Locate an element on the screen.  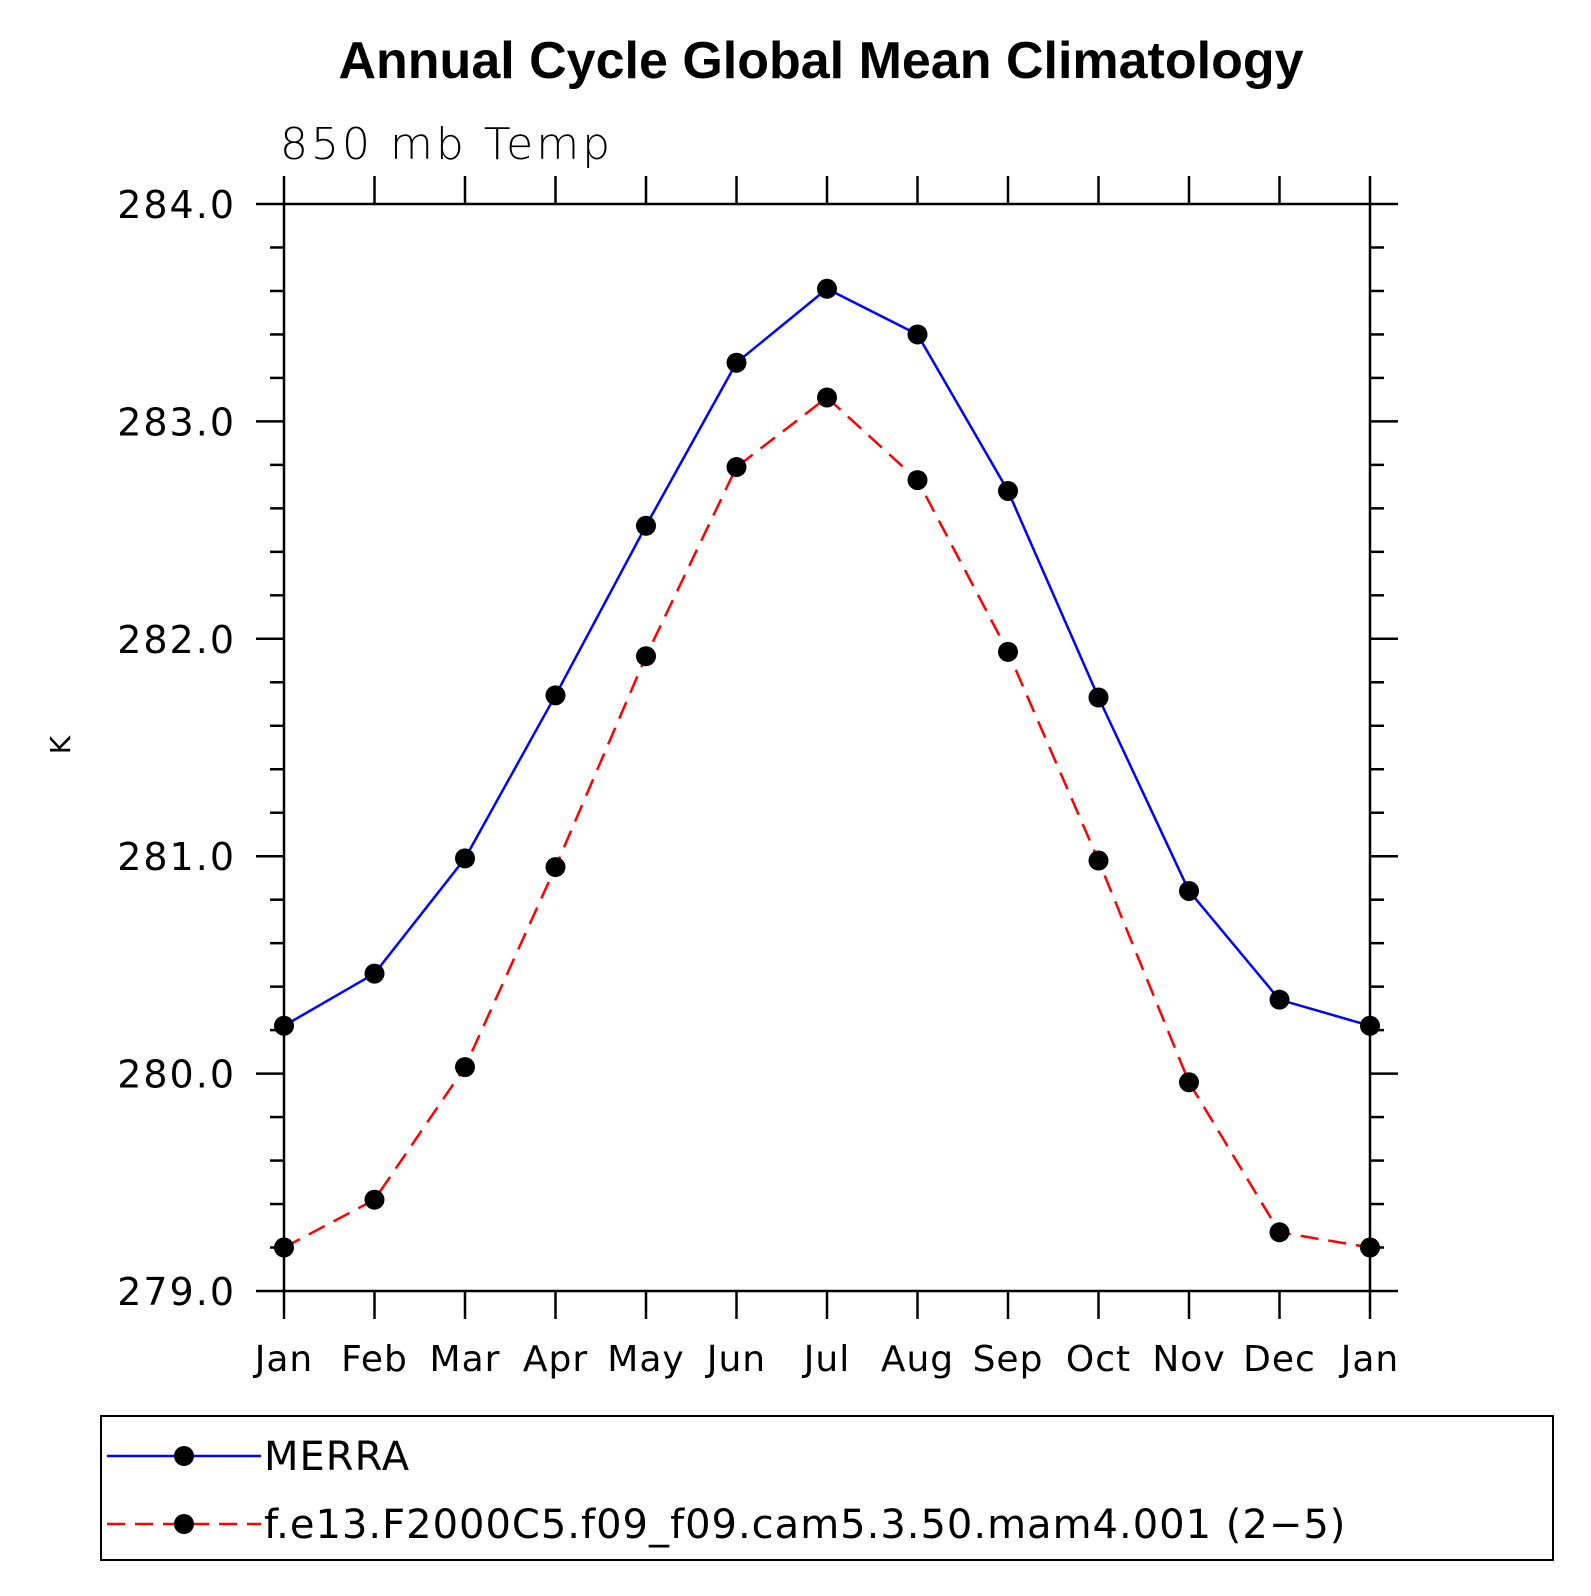
x-tick-label: Nov is located at coordinates (1188, 1359).